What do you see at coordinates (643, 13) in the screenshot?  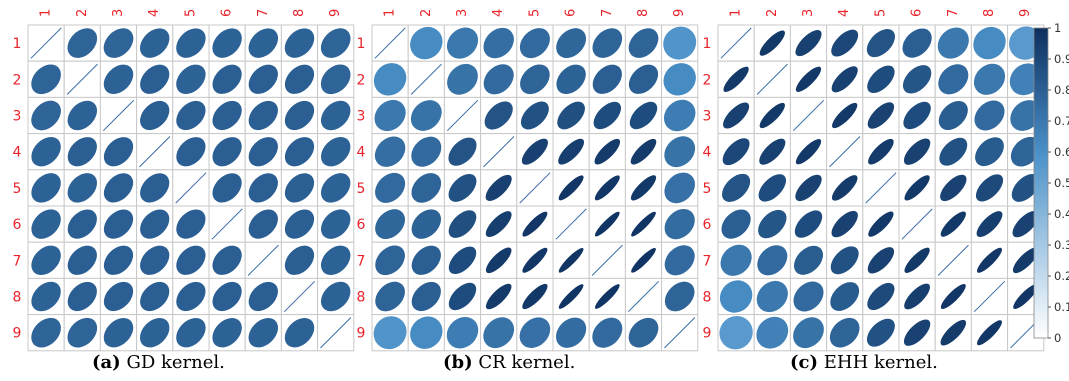 I see `column-label: 8` at bounding box center [643, 13].